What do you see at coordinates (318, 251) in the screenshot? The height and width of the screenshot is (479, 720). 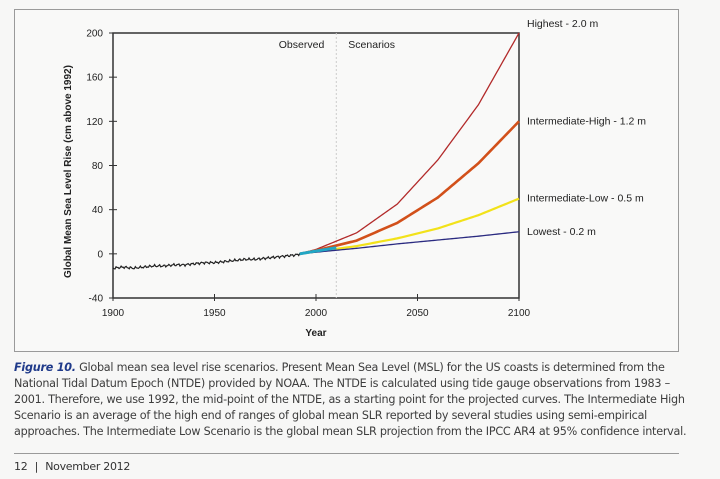 I see `satellite-segment` at bounding box center [318, 251].